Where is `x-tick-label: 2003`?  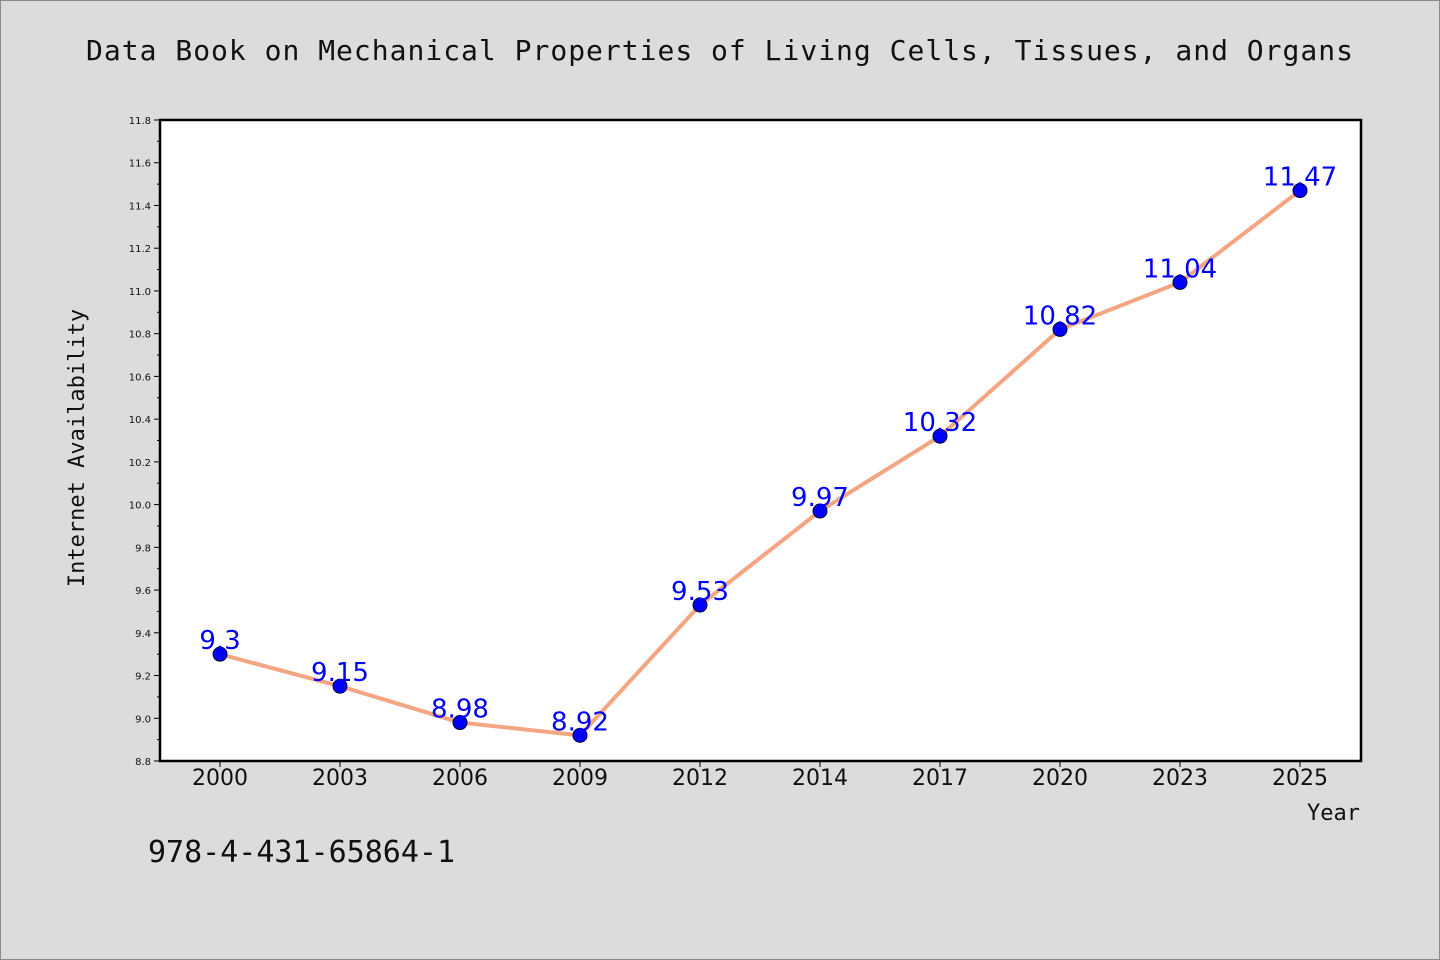
x-tick-label: 2003 is located at coordinates (340, 778).